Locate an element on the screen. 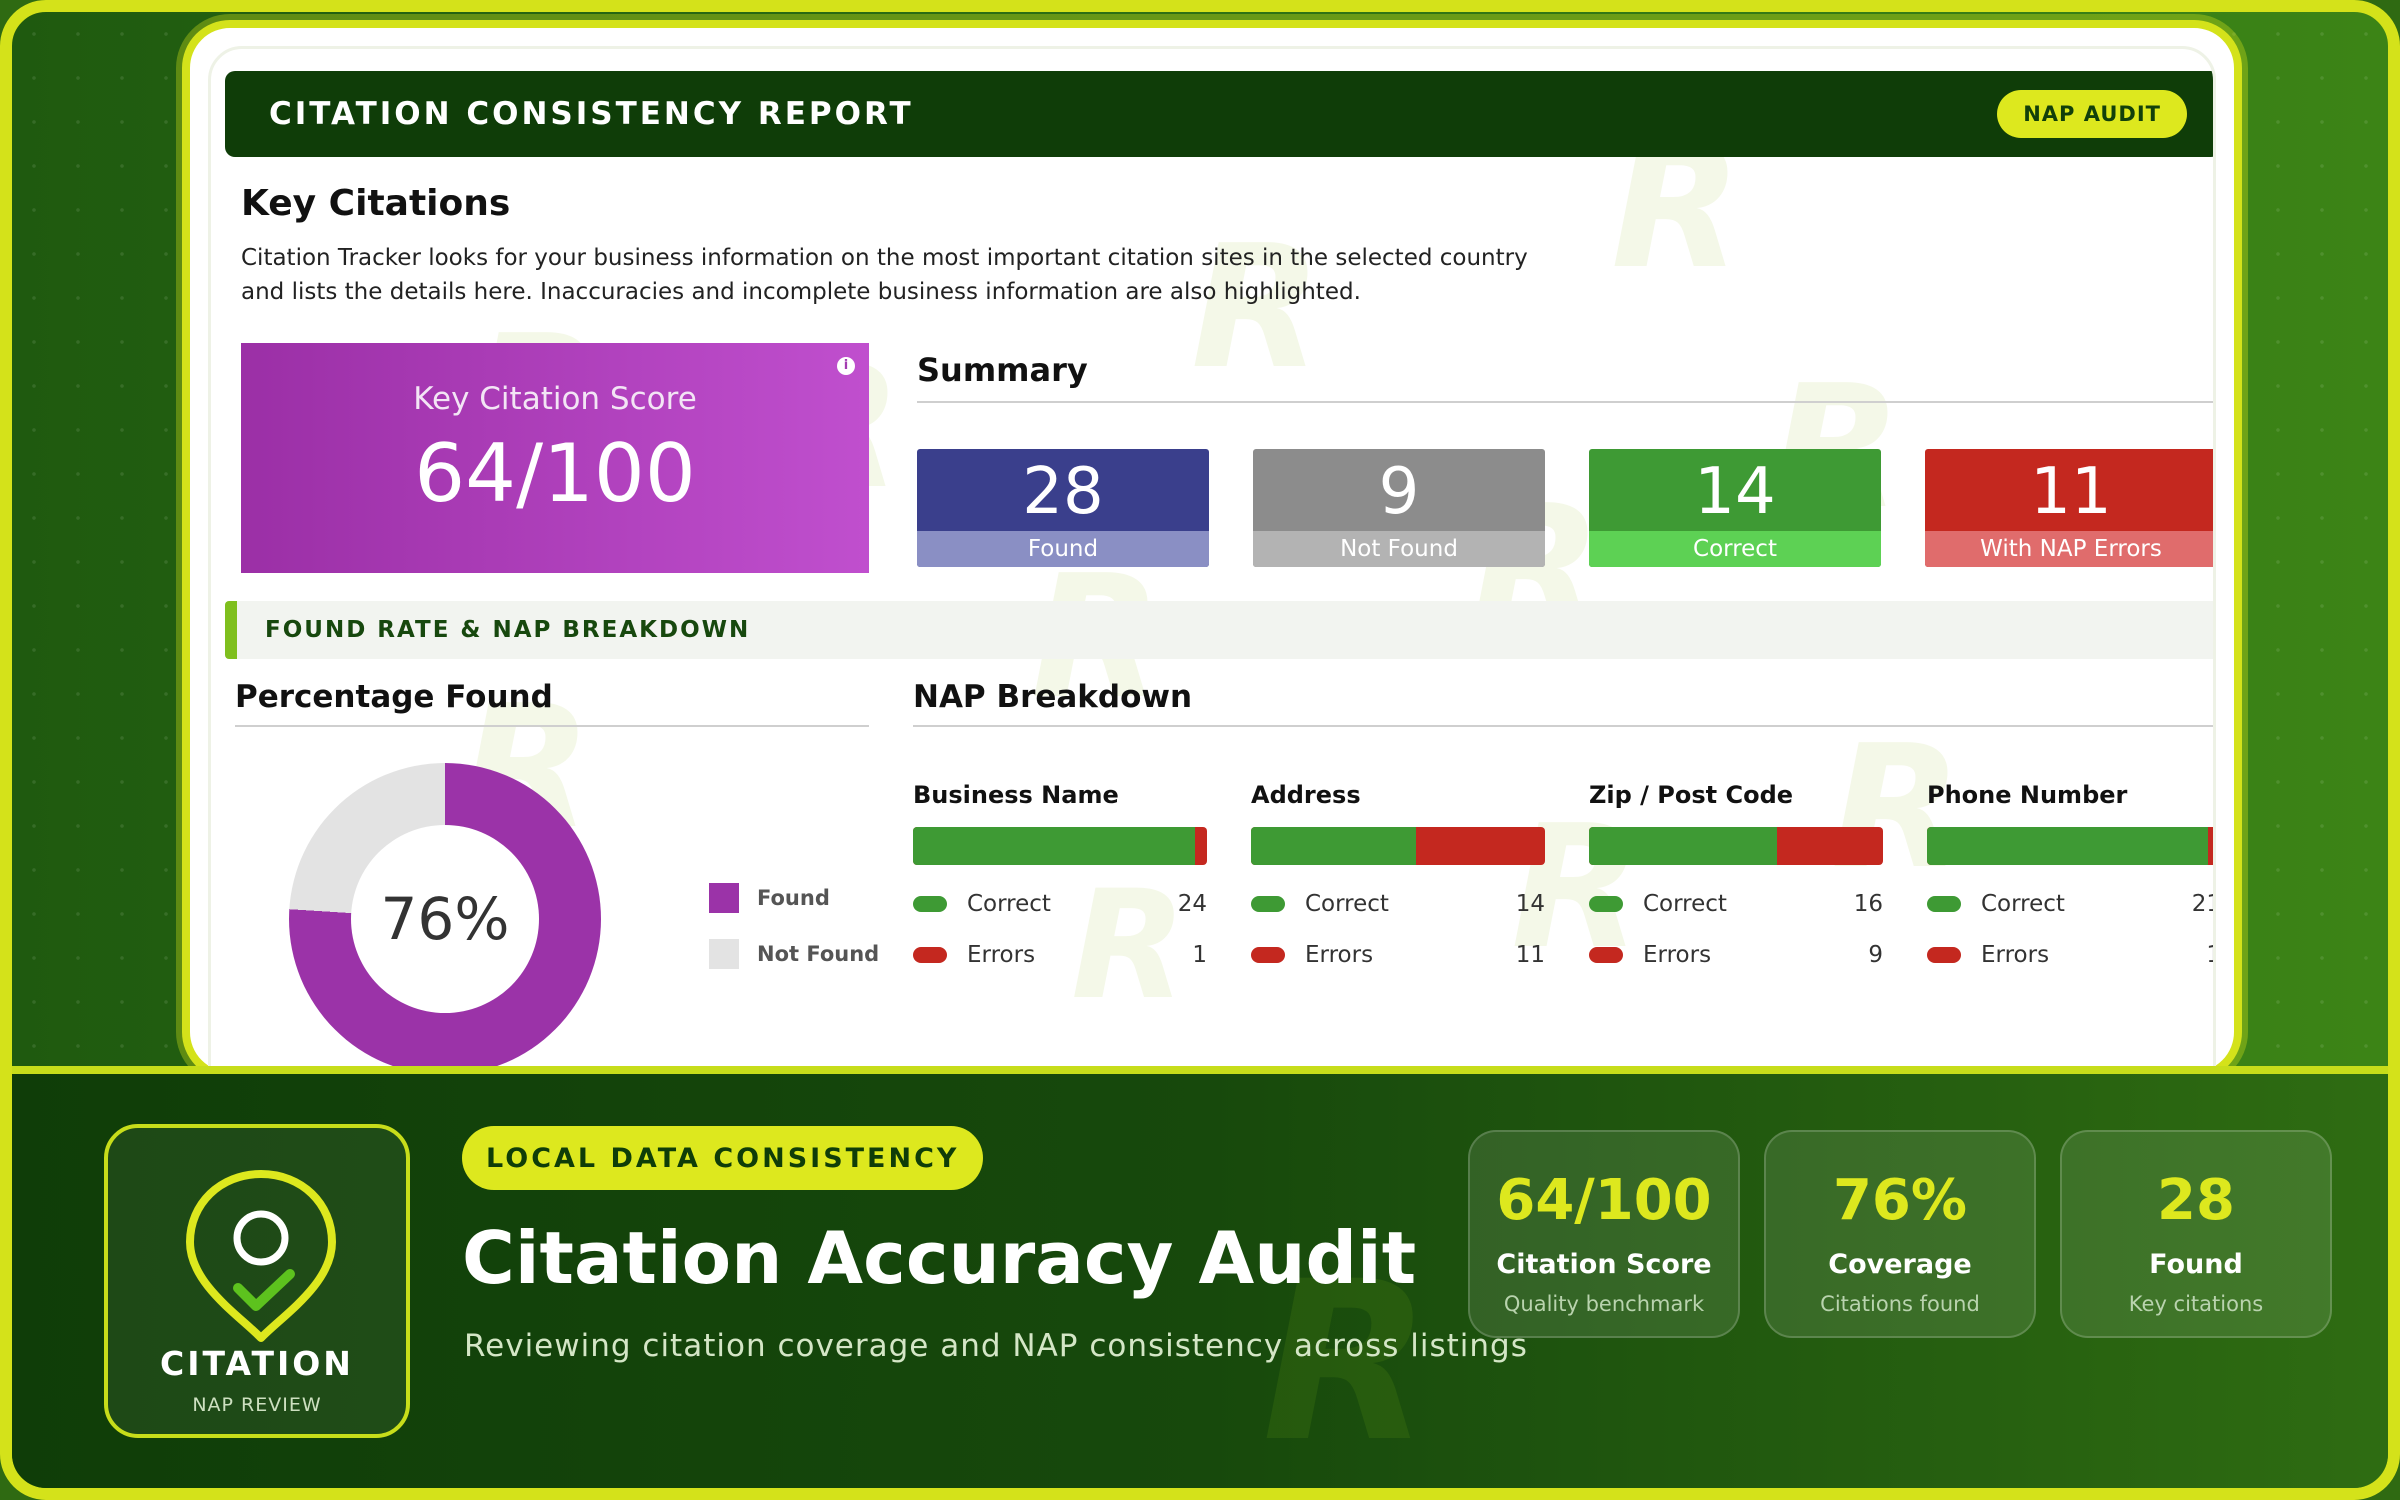  stat-not-found: 9 Not Found is located at coordinates (1399, 508).